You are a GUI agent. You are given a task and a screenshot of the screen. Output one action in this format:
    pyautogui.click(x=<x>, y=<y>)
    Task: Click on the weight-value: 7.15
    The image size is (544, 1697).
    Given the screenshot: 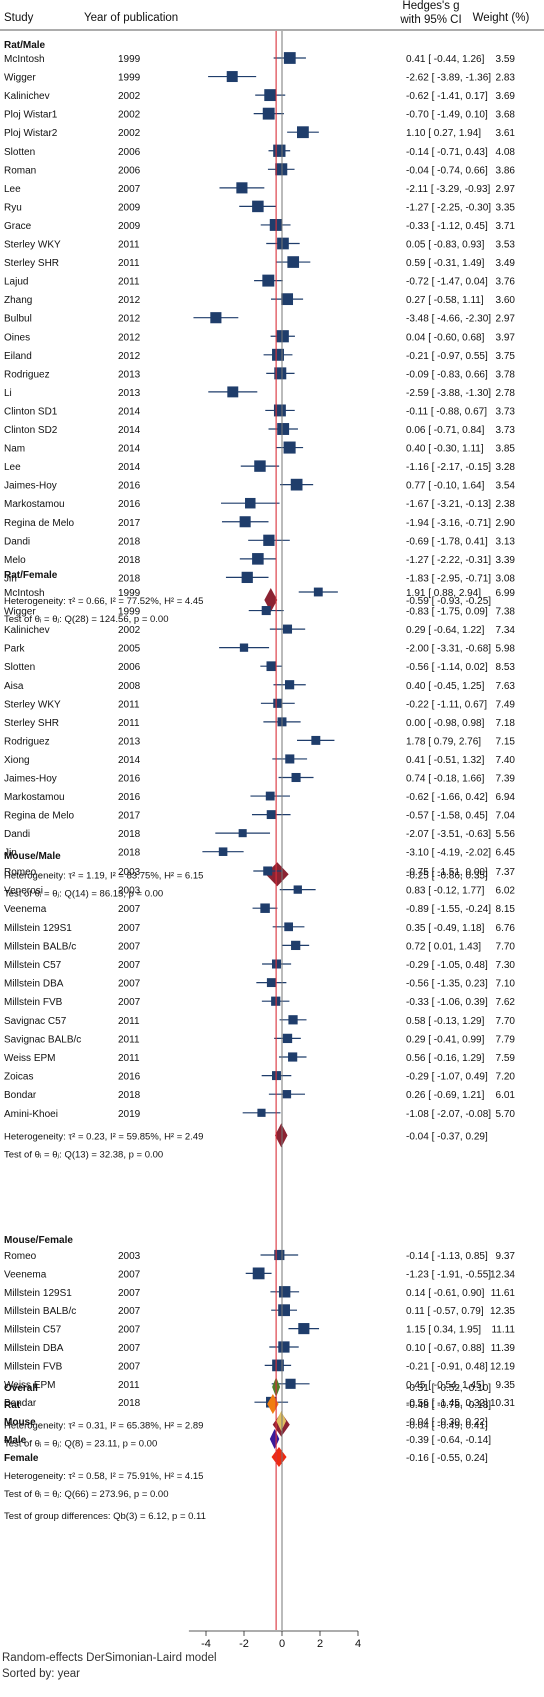 What is the action you would take?
    pyautogui.click(x=506, y=741)
    